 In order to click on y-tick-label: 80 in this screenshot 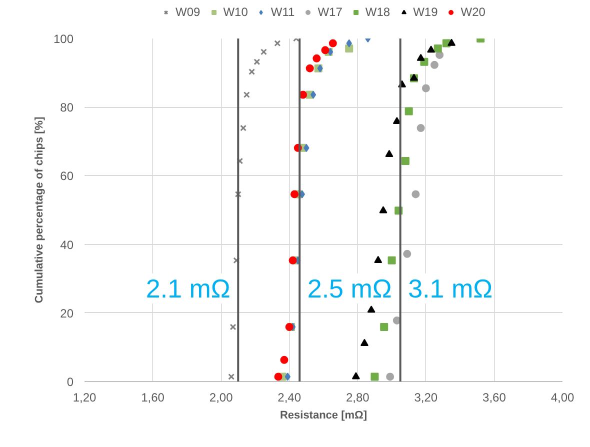, I will do `click(67, 107)`.